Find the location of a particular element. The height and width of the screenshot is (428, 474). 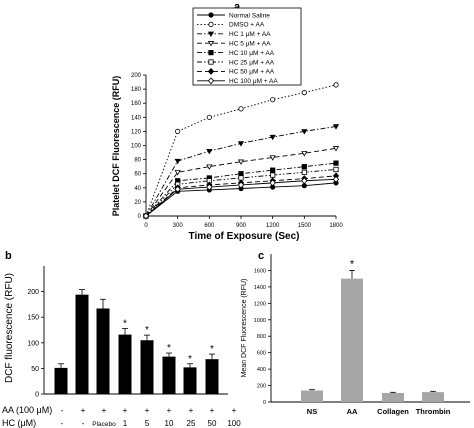

panel-b-row-label-aa: AA (100 μM) is located at coordinates (27, 410).